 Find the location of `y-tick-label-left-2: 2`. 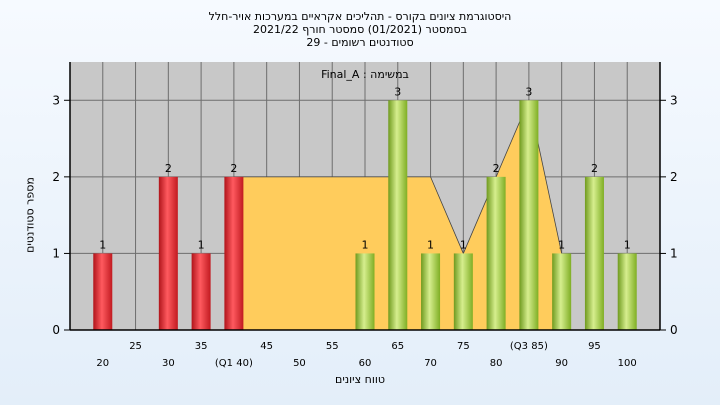

y-tick-label-left-2: 2 is located at coordinates (56, 177).